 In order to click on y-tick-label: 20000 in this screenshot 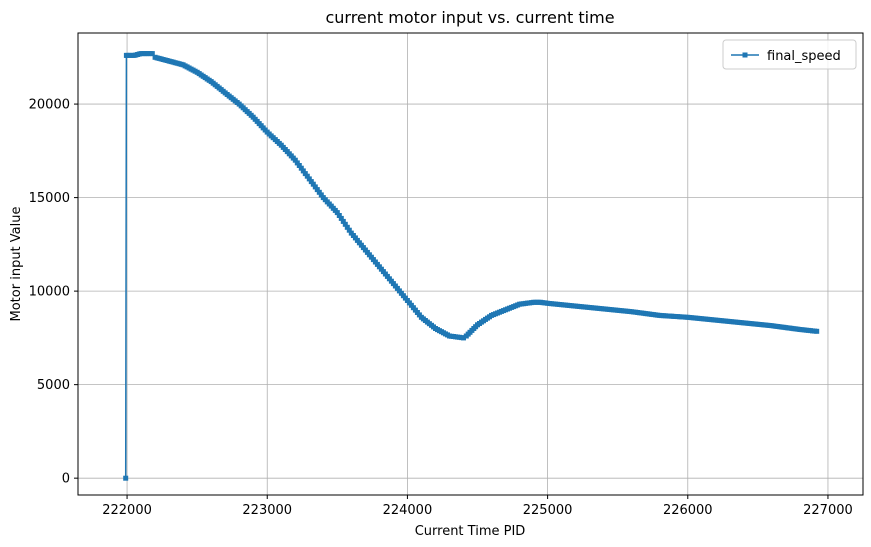, I will do `click(49, 105)`.